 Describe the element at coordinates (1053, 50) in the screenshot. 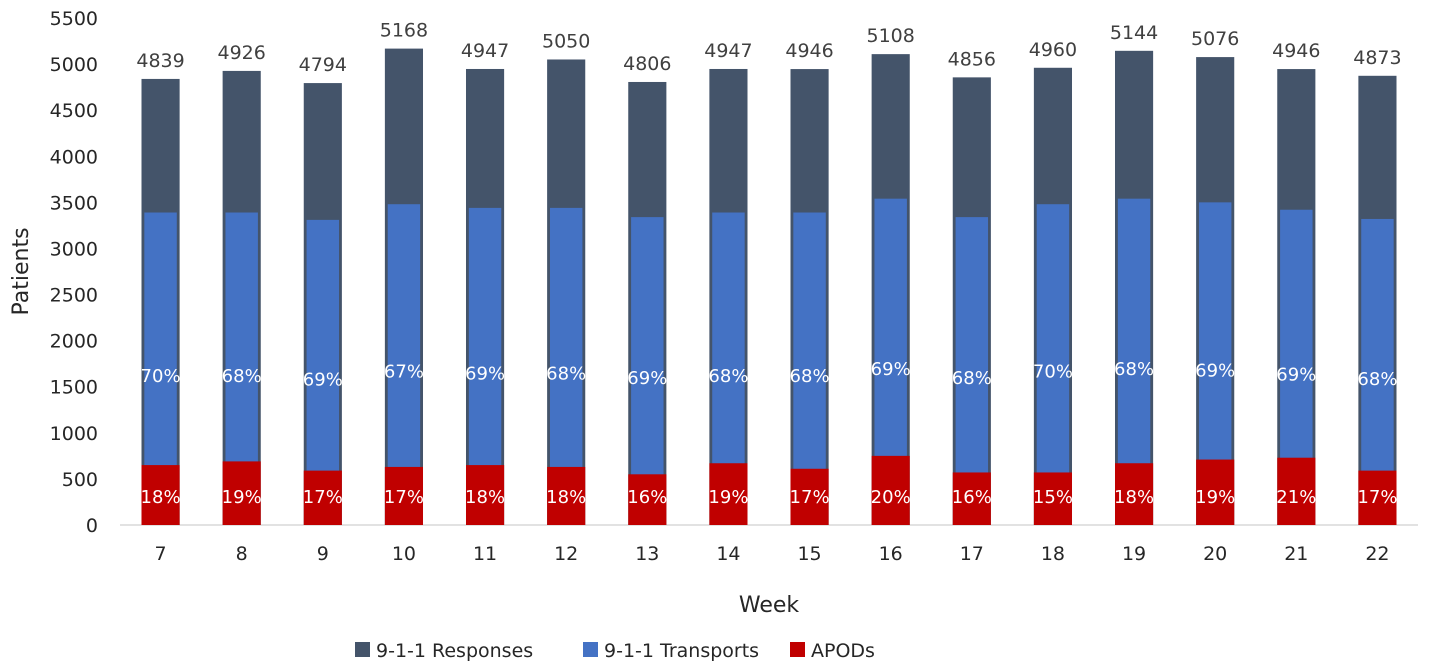

I see `data-label-responses: 4960` at that location.